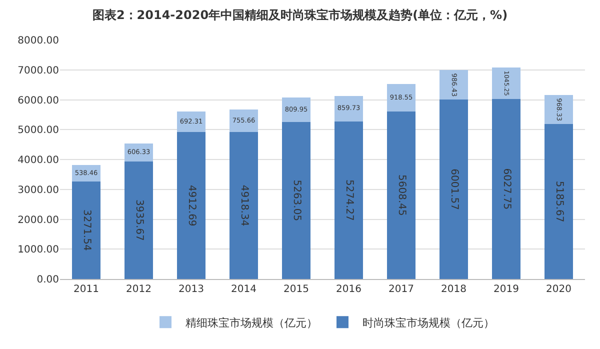  What do you see at coordinates (38, 220) in the screenshot?
I see `y-tick-label: 2000.00` at bounding box center [38, 220].